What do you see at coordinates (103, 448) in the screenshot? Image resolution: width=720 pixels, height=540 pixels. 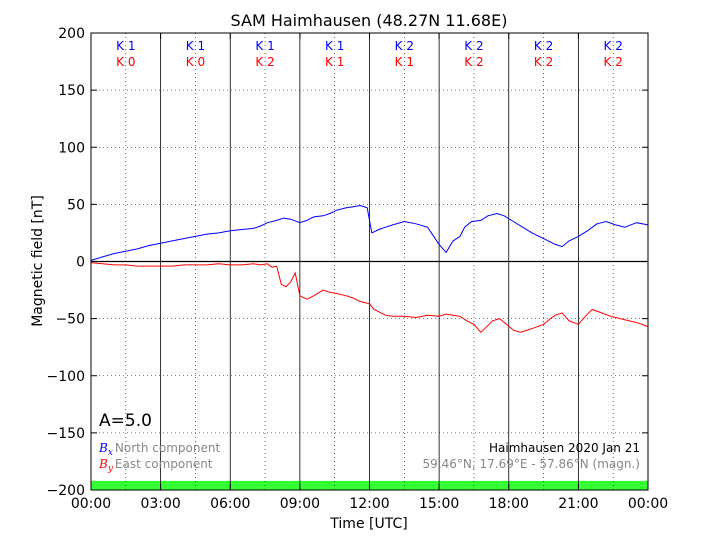 I see `legend-north-symbol: B` at bounding box center [103, 448].